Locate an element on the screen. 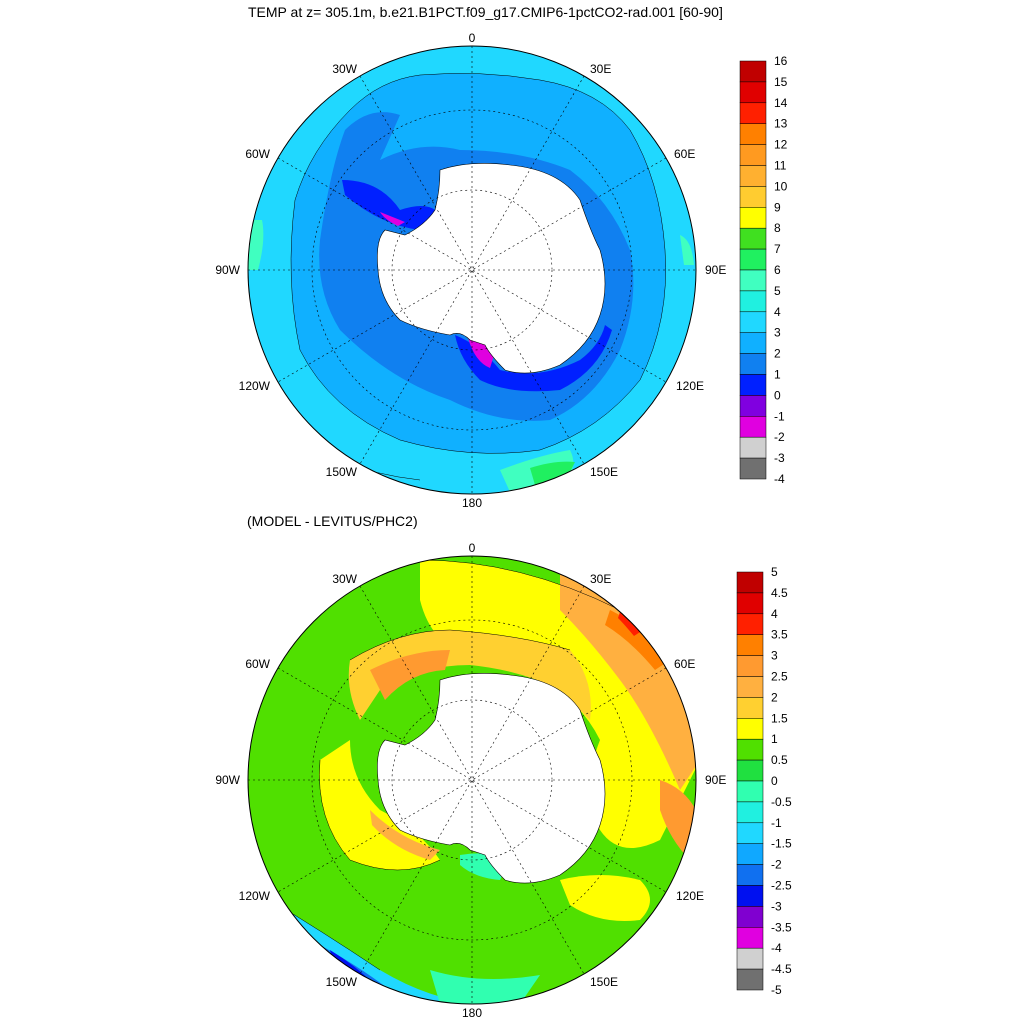  map1-colorbar-label: -4 is located at coordinates (779, 479).